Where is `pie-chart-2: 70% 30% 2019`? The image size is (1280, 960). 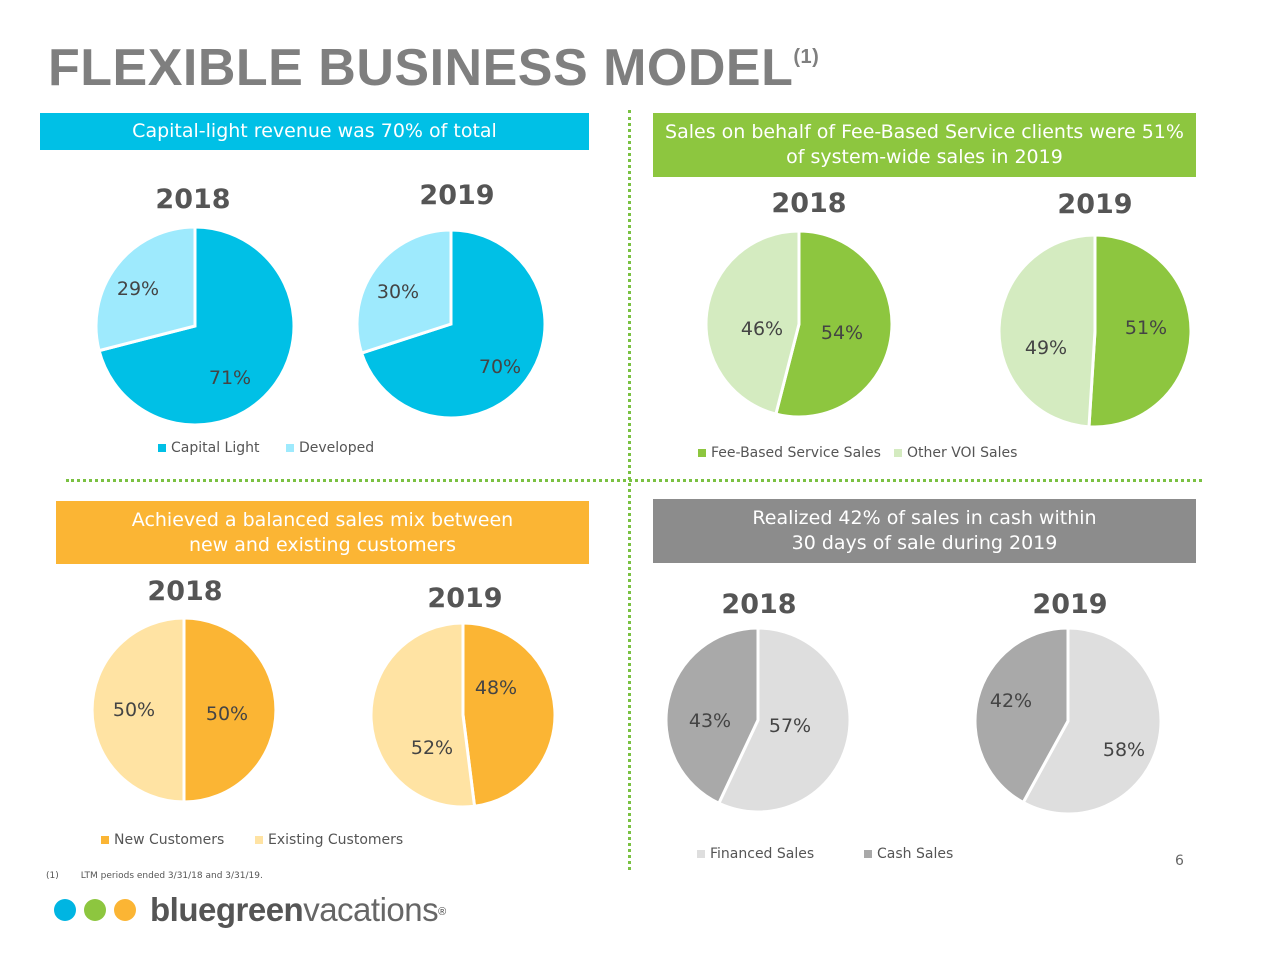 pie-chart-2: 70% 30% 2019 is located at coordinates (451, 300).